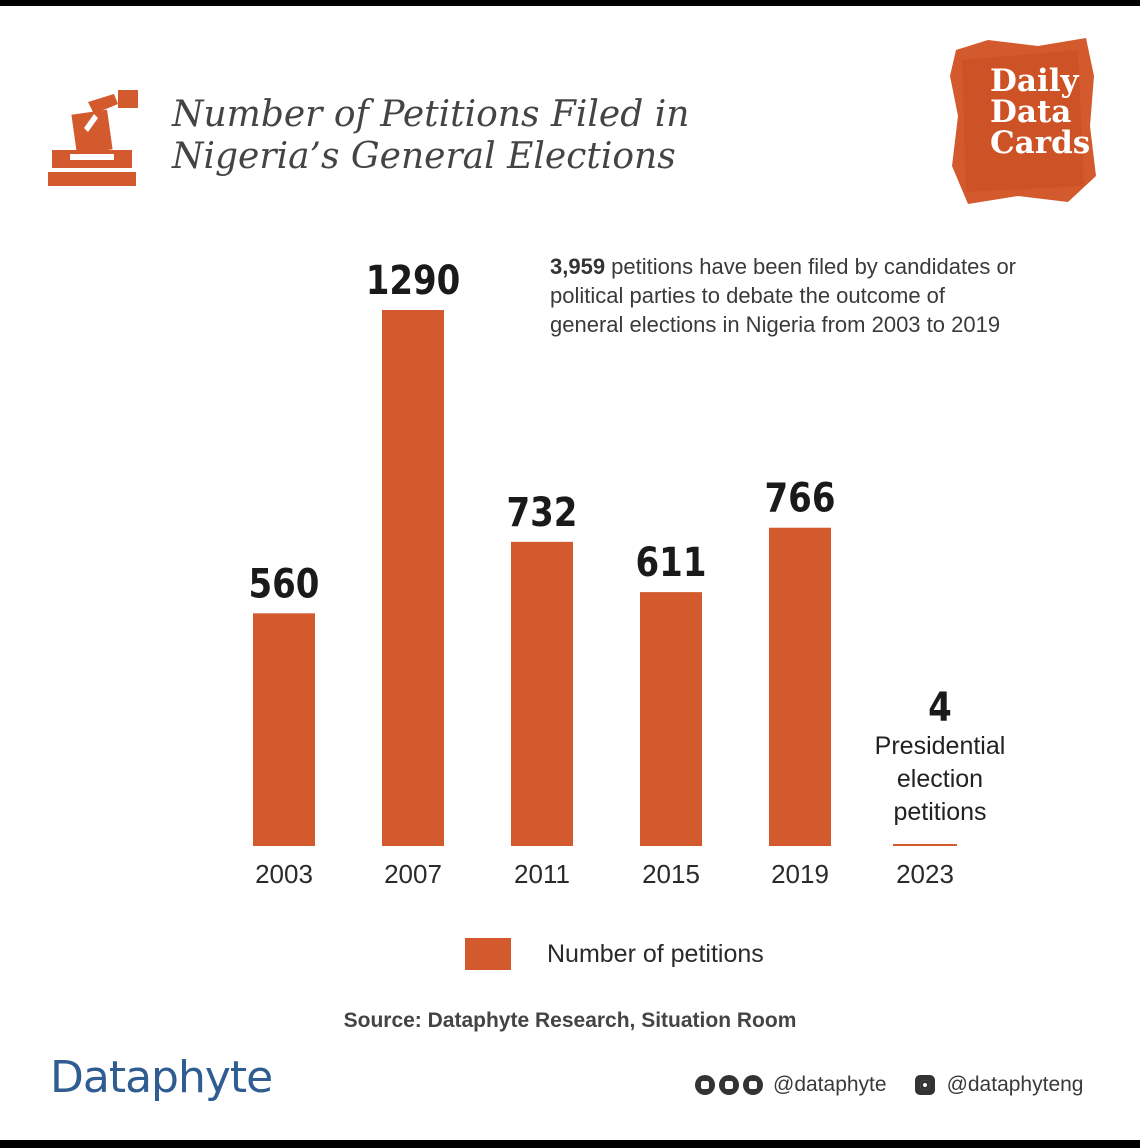 This screenshot has height=1148, width=1140. Describe the element at coordinates (940, 779) in the screenshot. I see `special-label-line-2: election` at that location.